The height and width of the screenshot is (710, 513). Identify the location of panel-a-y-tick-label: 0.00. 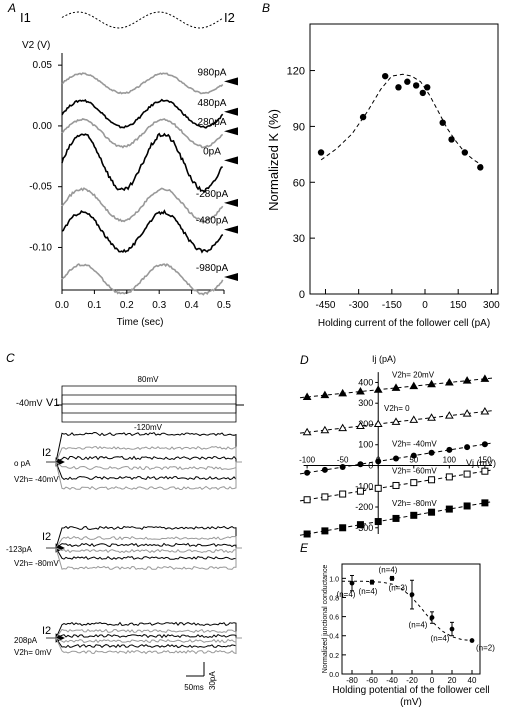
(43, 126).